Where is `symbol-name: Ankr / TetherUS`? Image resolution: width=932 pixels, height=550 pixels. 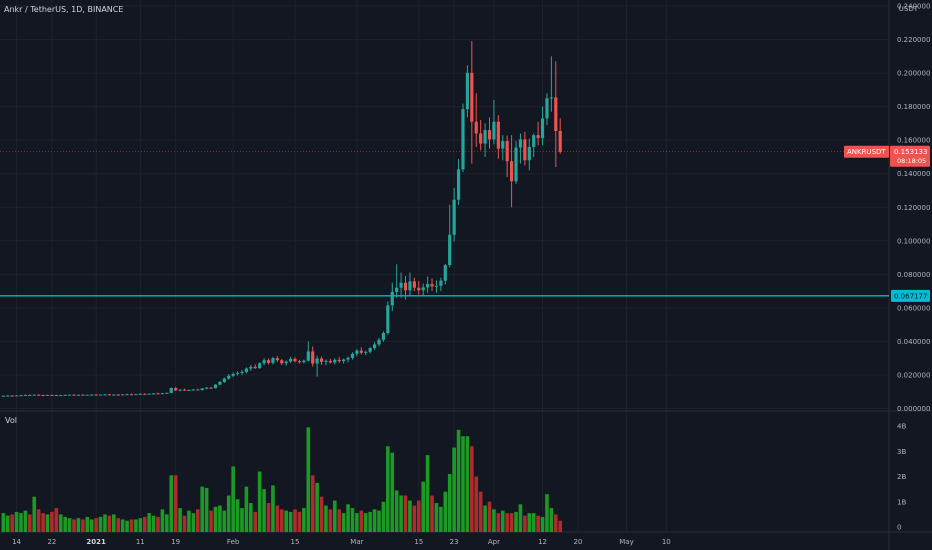 symbol-name: Ankr / TetherUS is located at coordinates (35, 9).